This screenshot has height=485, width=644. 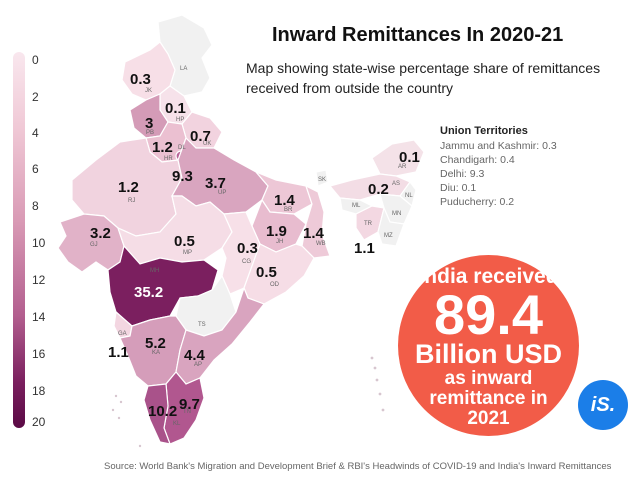 I want to click on islands, so click(x=248, y=402).